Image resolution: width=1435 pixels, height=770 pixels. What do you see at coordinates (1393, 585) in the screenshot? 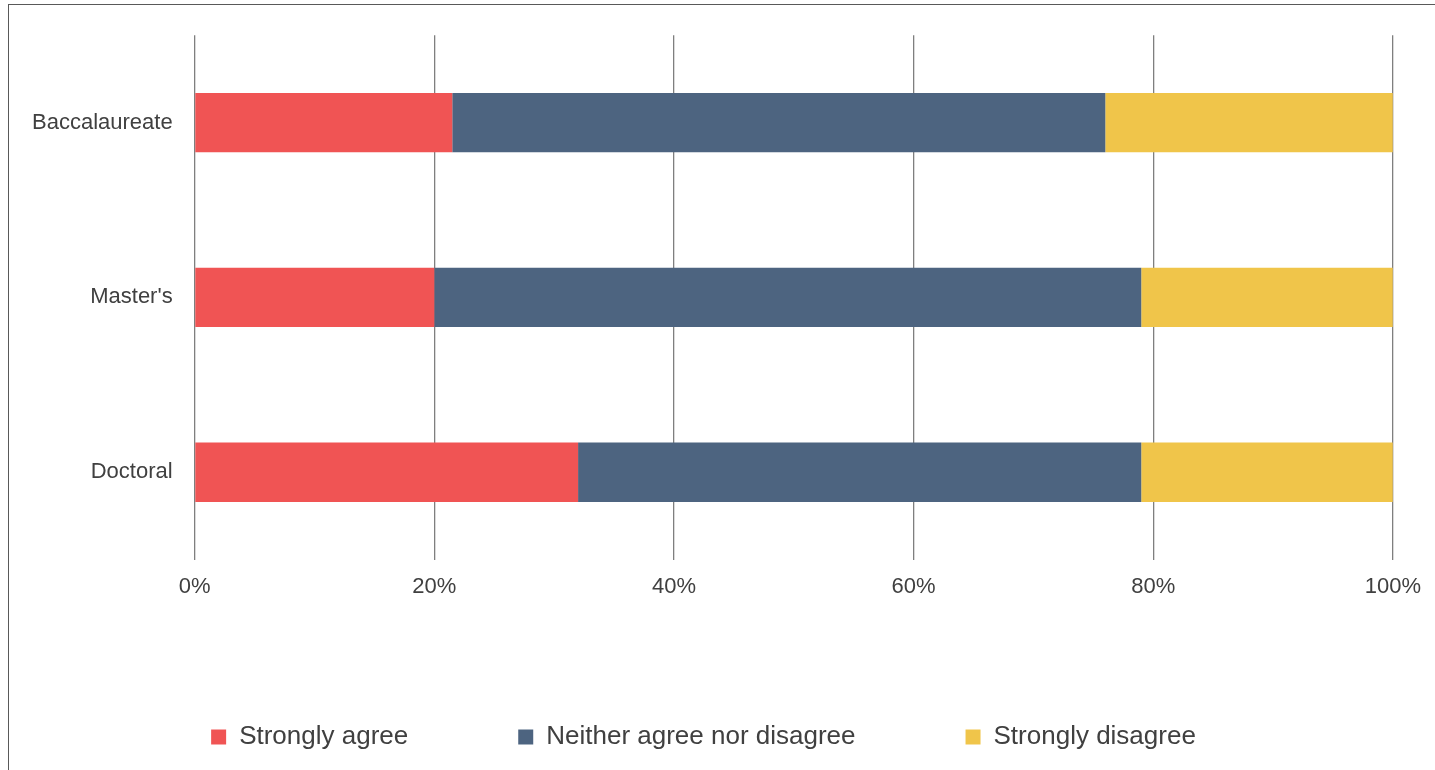
I see `x-tick-label: 100%` at bounding box center [1393, 585].